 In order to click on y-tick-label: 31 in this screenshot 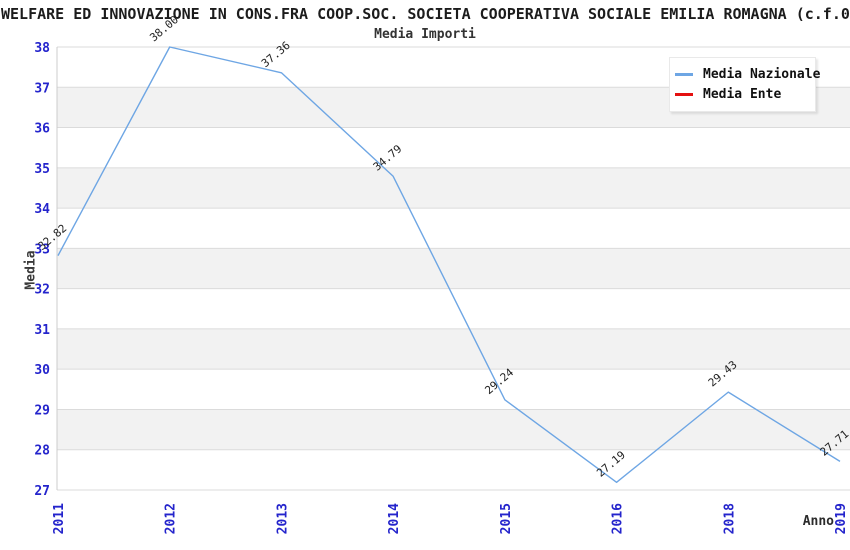, I will do `click(42, 330)`.